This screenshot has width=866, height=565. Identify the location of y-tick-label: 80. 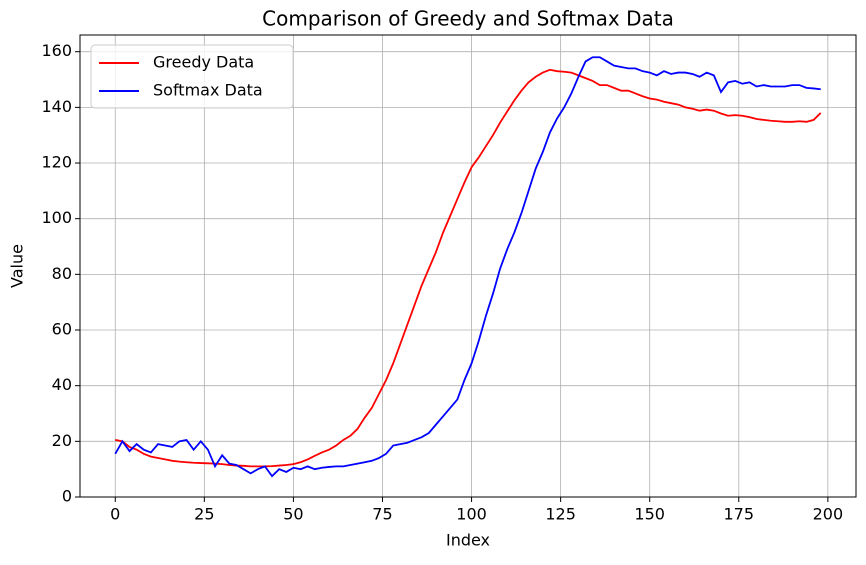
(62, 273).